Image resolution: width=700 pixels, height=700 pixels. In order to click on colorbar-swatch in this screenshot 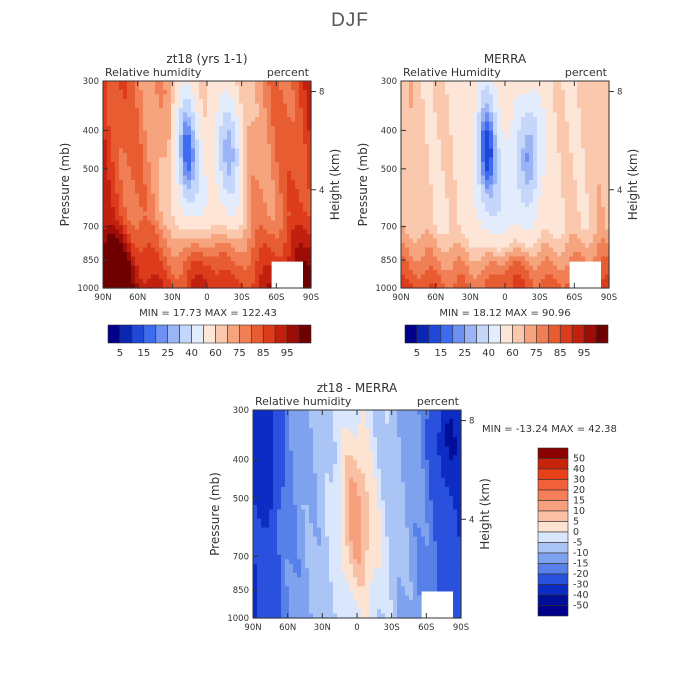, I will do `click(578, 334)`.